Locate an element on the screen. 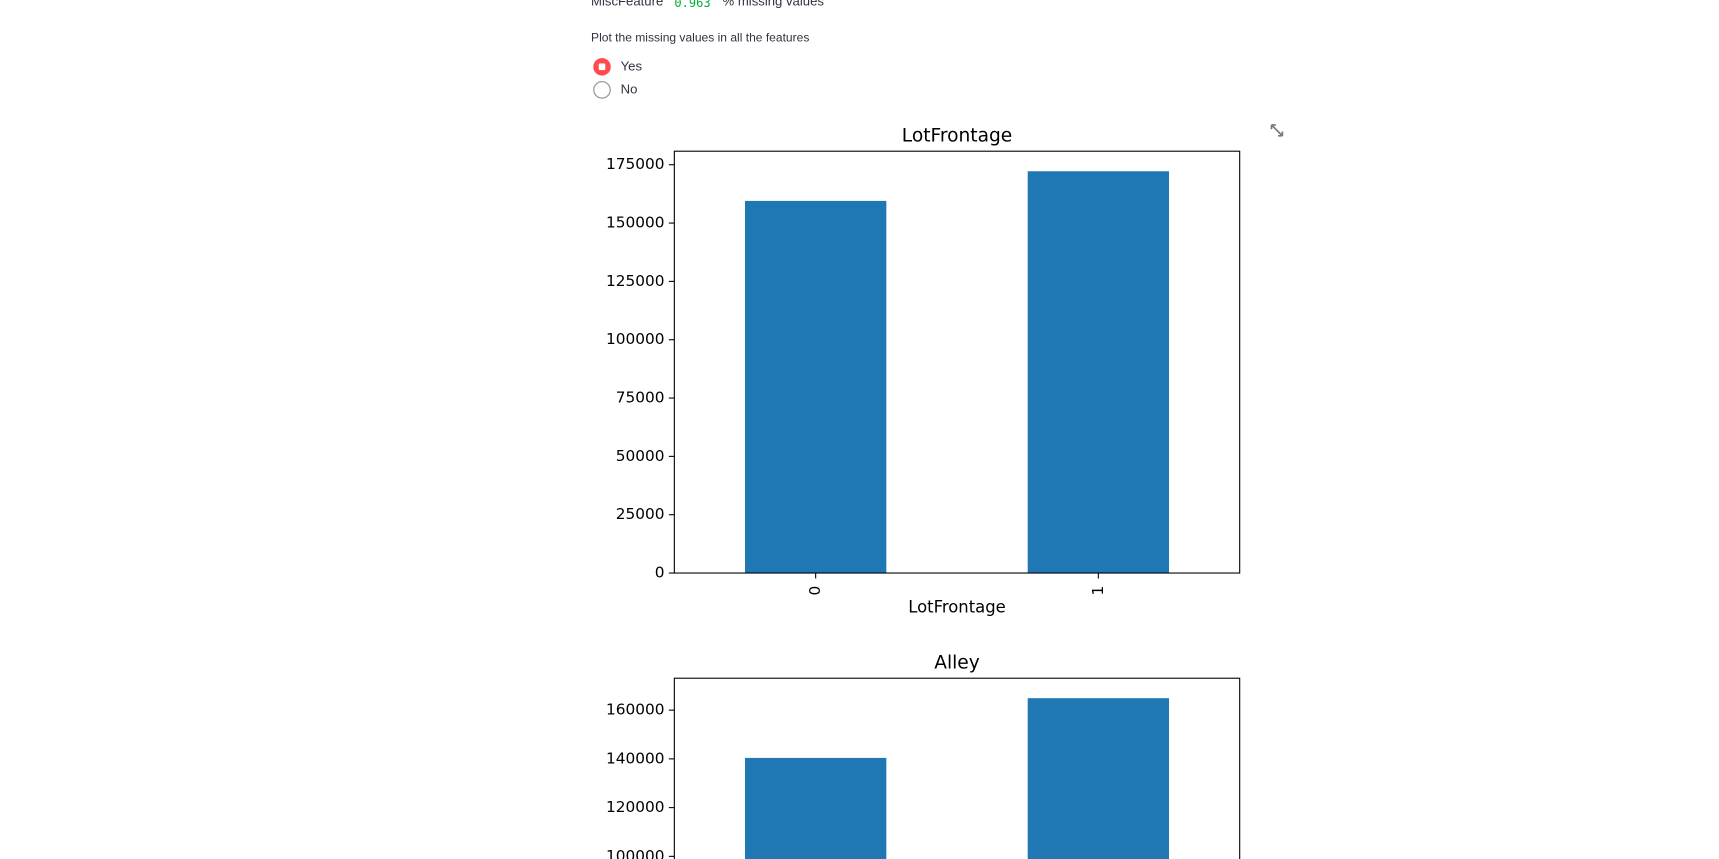  x-tick-label: 1 is located at coordinates (1098, 591).